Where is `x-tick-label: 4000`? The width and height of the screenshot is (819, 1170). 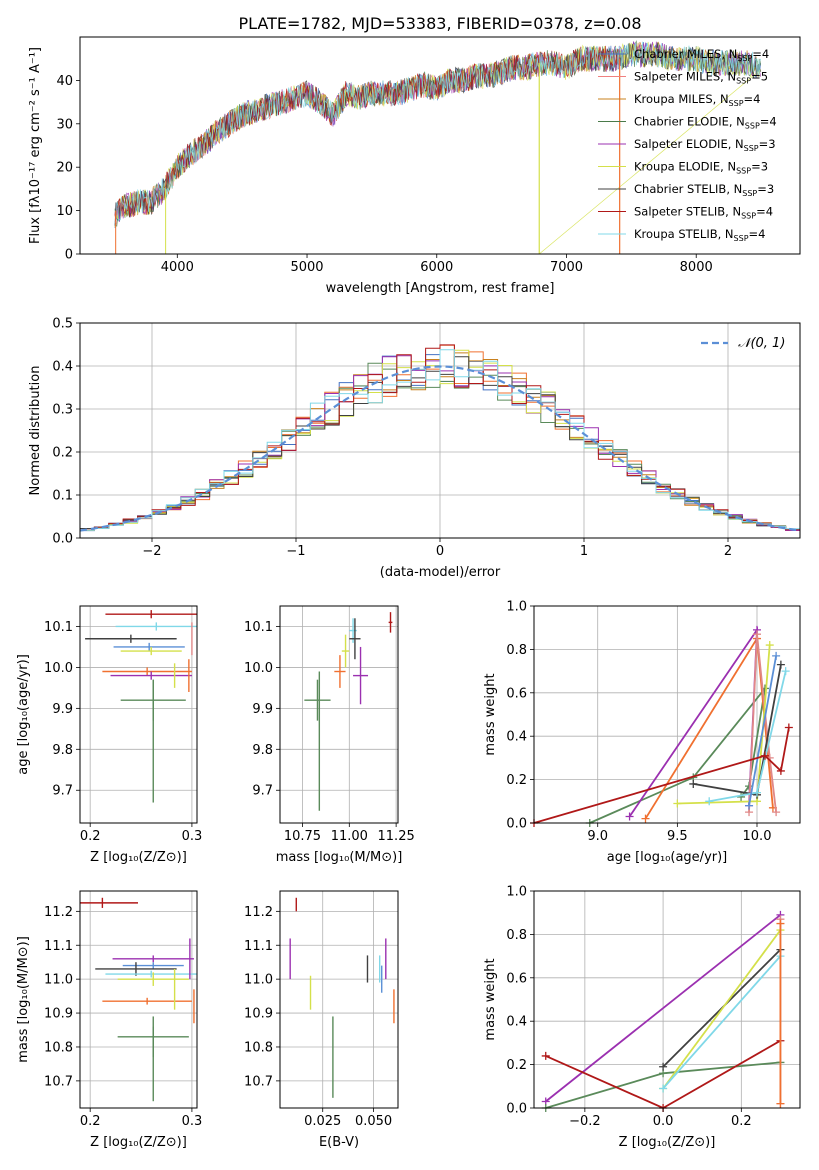 x-tick-label: 4000 is located at coordinates (177, 267).